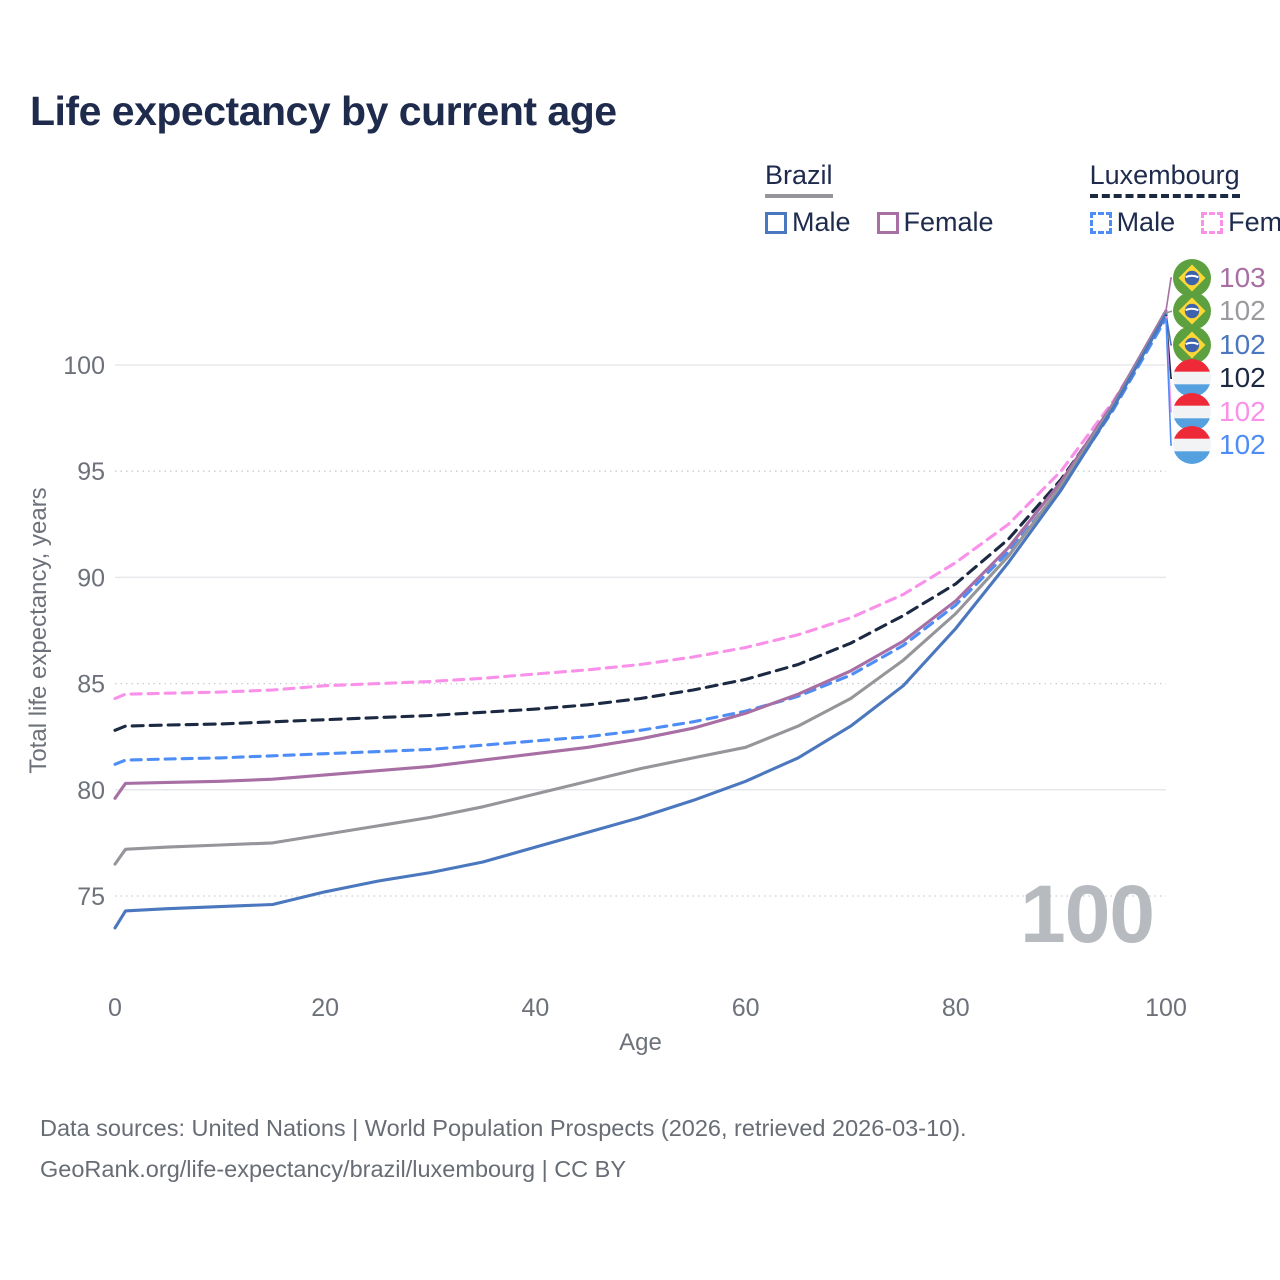 Image resolution: width=1280 pixels, height=1280 pixels. Describe the element at coordinates (1087, 914) in the screenshot. I see `hover-age-watermark: 100` at that location.